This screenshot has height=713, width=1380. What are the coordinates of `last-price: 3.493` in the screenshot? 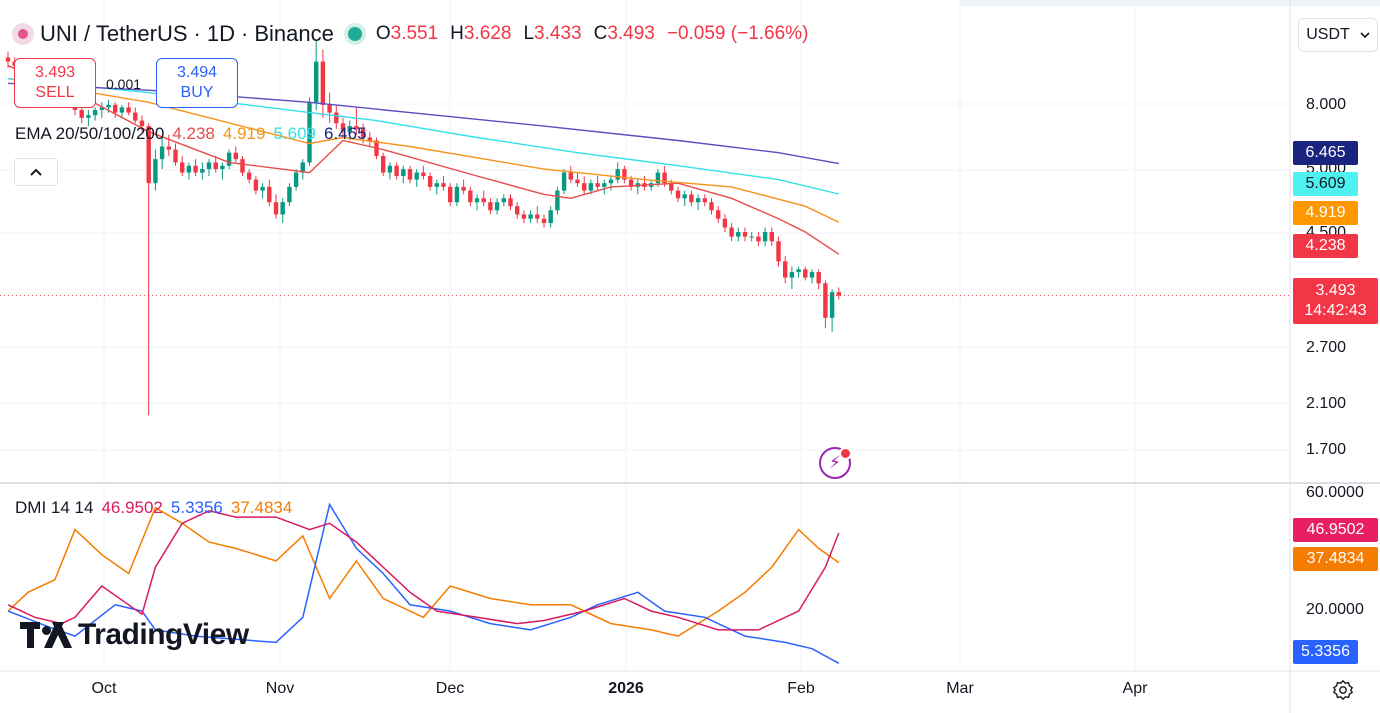 It's located at (1335, 290).